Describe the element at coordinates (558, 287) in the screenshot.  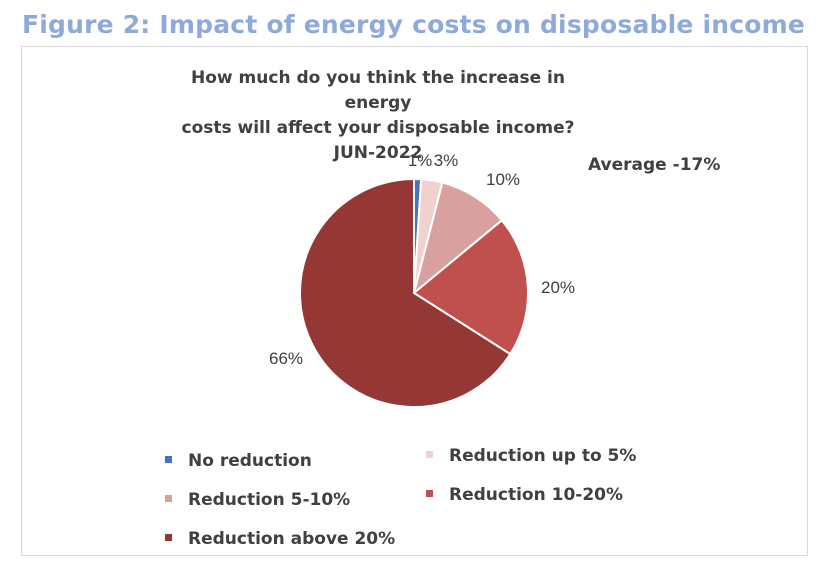
I see `pie-data-label-3: 20%` at that location.